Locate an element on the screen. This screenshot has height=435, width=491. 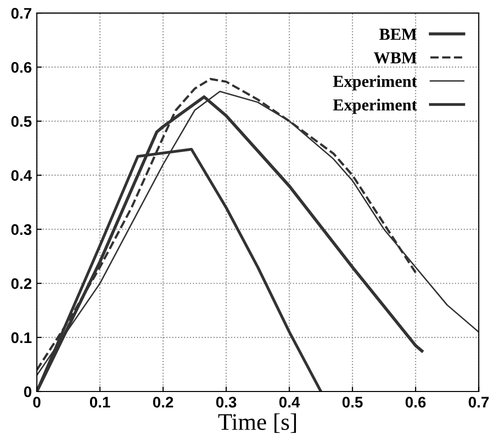
x-tick-label: 0.7 is located at coordinates (478, 402).